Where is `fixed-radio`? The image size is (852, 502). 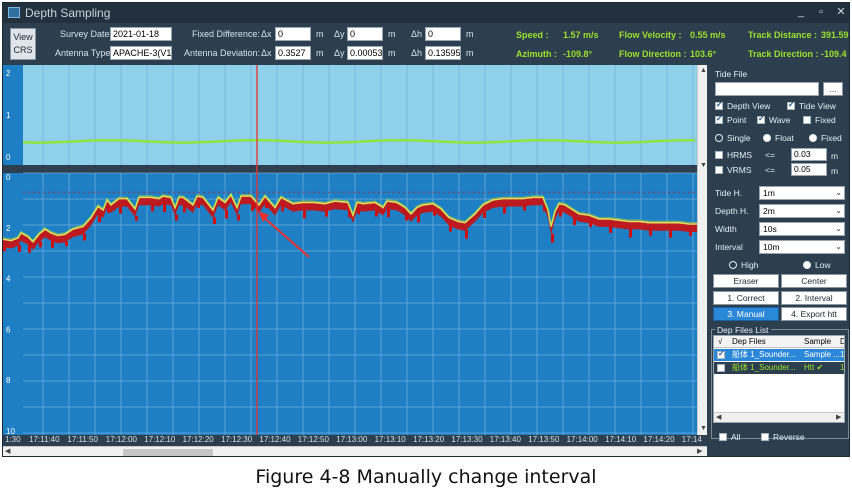
fixed-radio is located at coordinates (813, 138).